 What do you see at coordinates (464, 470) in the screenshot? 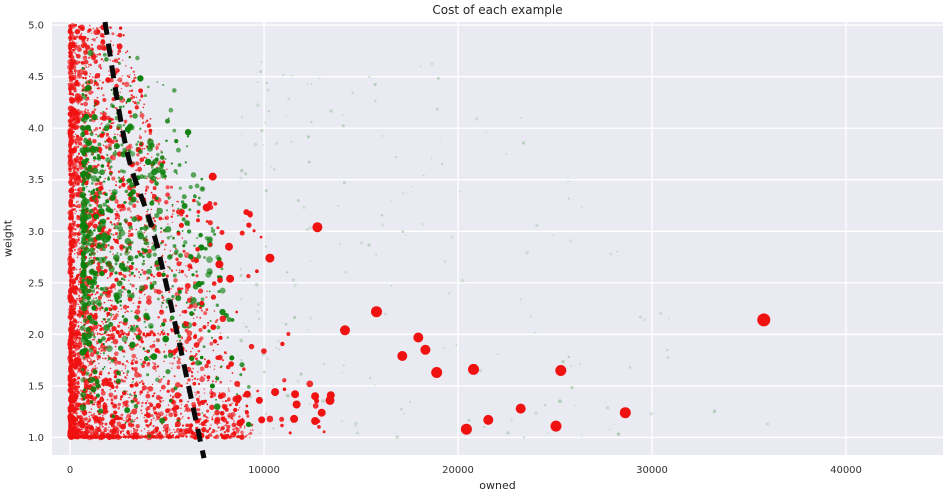
I see `x-tick-labels: 0 10000 20000 30000 40000` at bounding box center [464, 470].